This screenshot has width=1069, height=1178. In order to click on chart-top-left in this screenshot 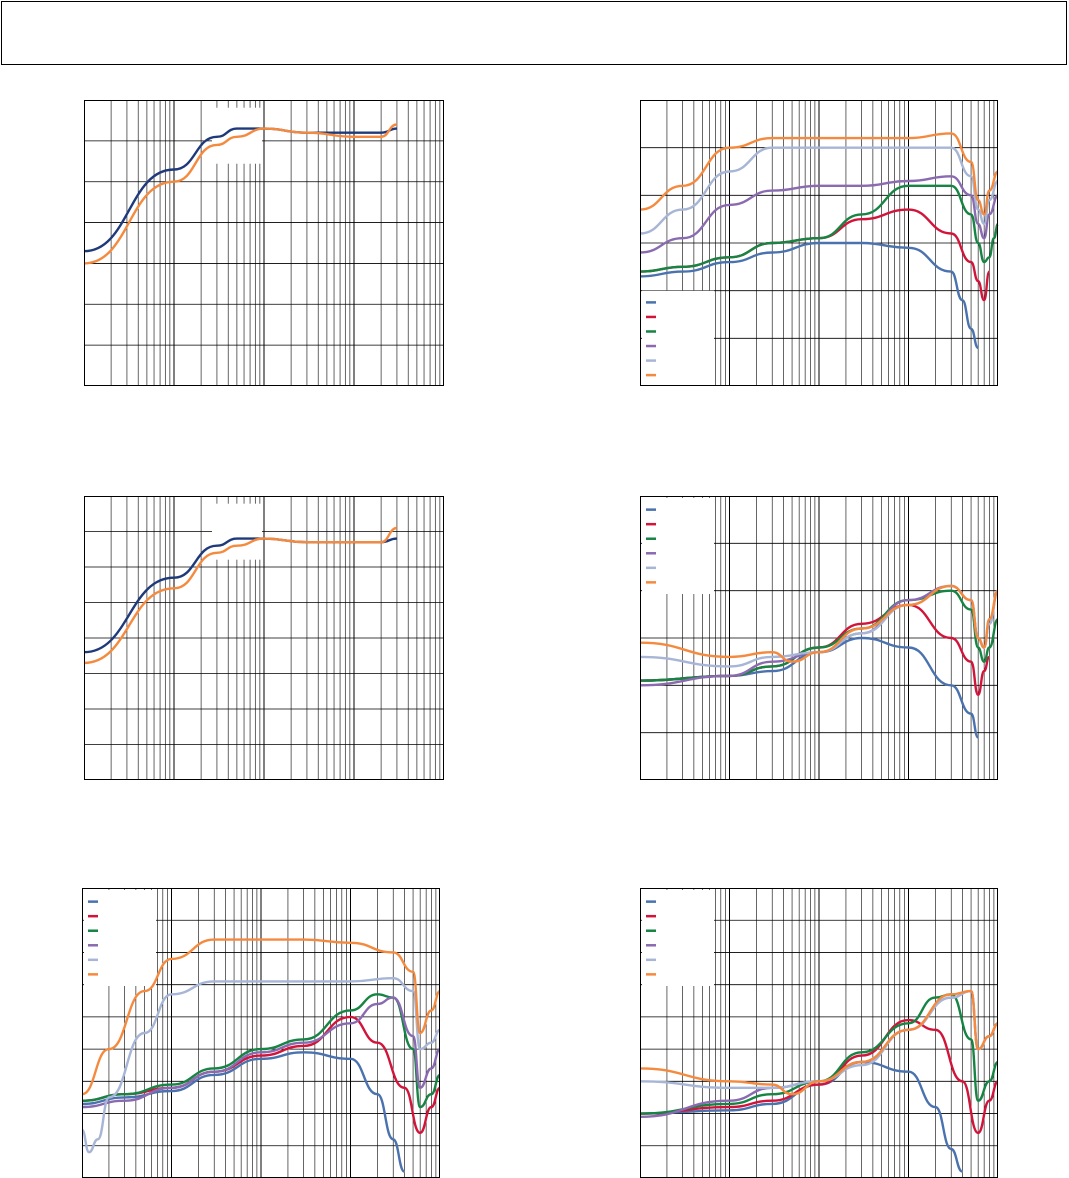, I will do `click(263, 243)`.